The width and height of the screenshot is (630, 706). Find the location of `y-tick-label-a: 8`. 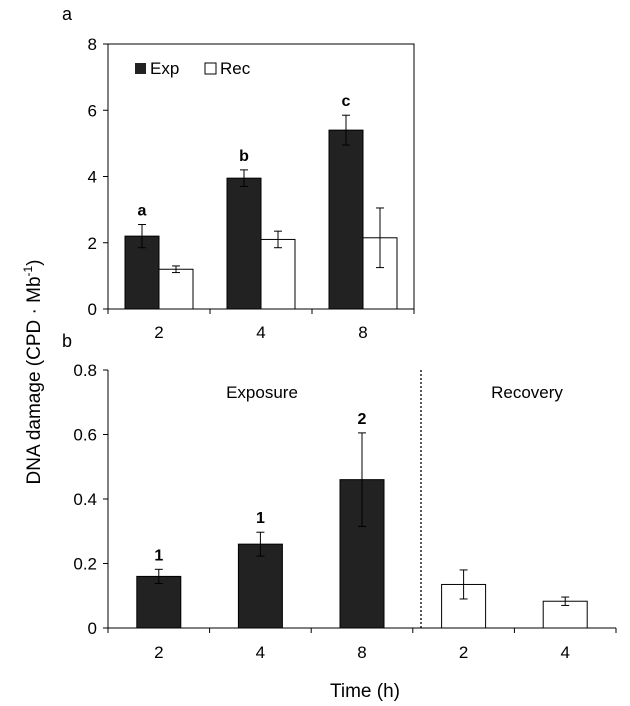

y-tick-label-a: 8 is located at coordinates (92, 44).